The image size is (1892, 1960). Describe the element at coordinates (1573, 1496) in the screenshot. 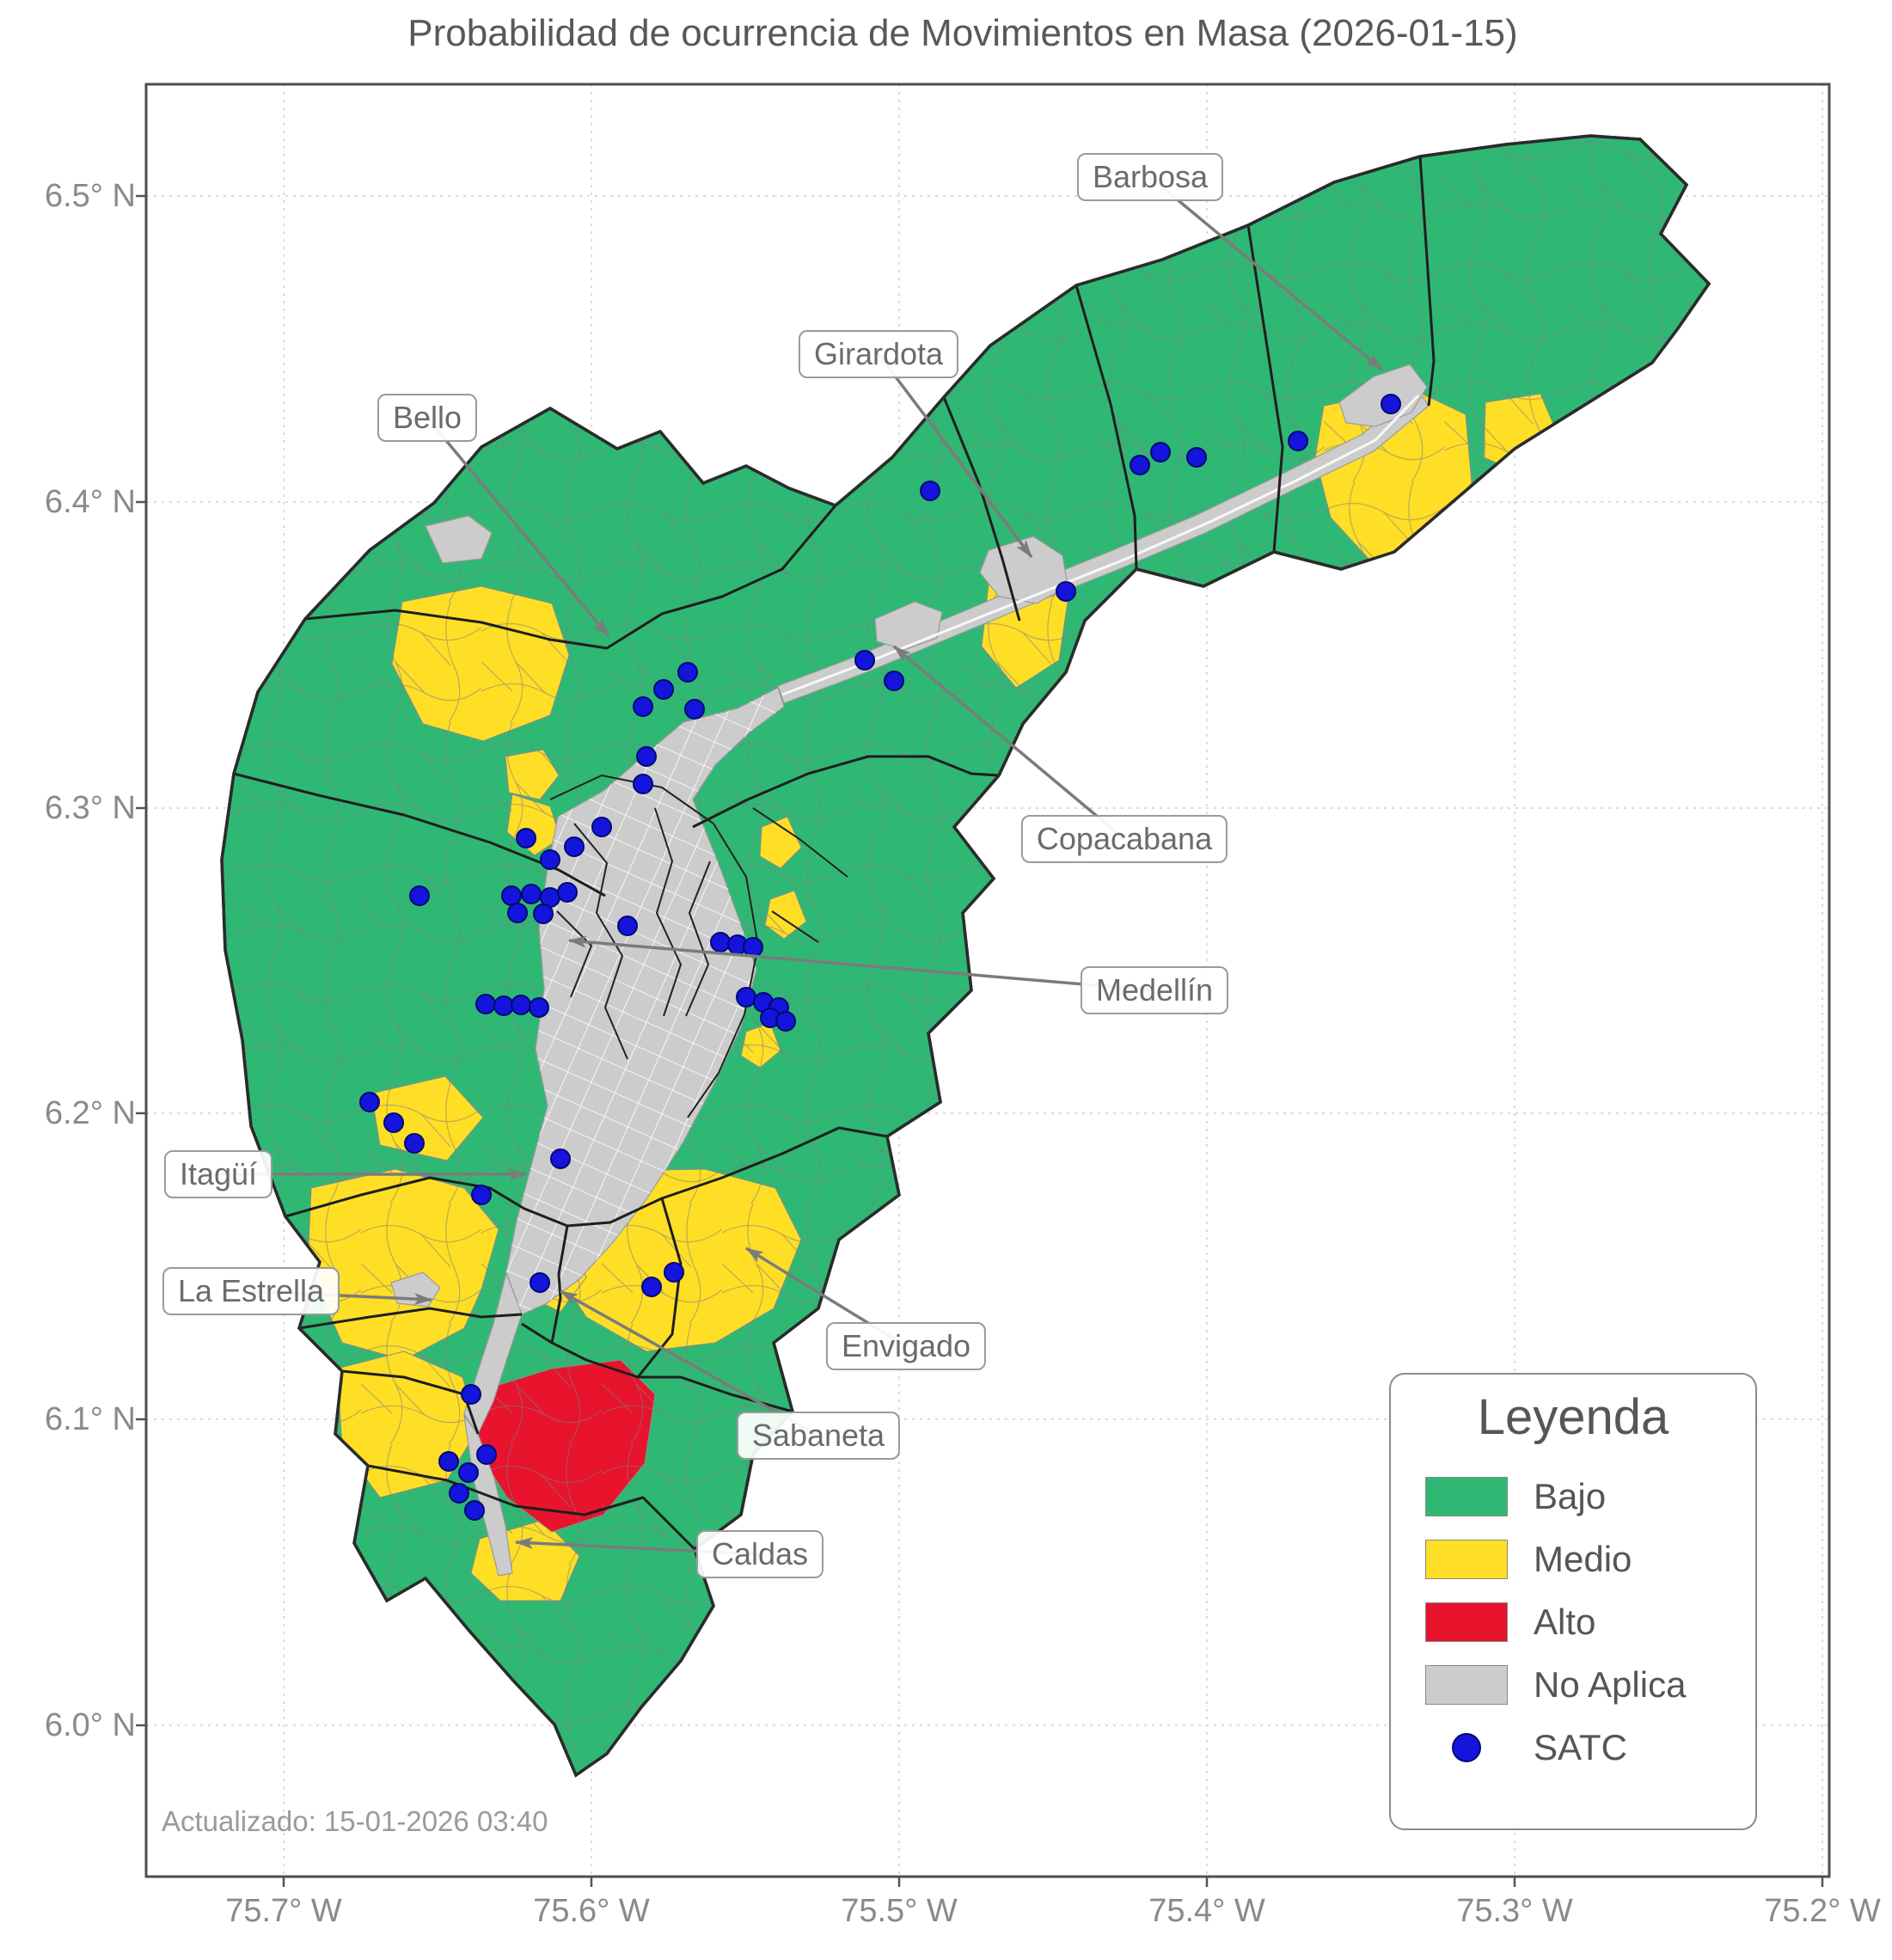

I see `legend-item-bajo: Bajo` at that location.